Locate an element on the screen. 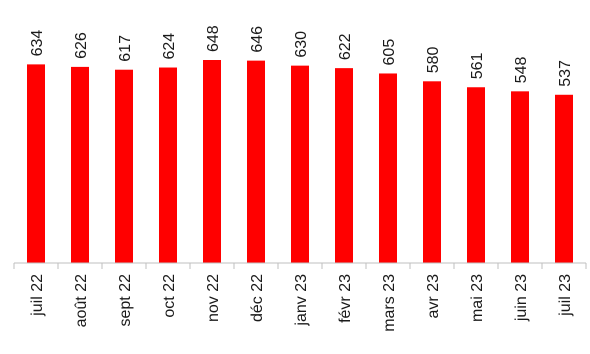  x-tick-label: avr 23 is located at coordinates (433, 296).